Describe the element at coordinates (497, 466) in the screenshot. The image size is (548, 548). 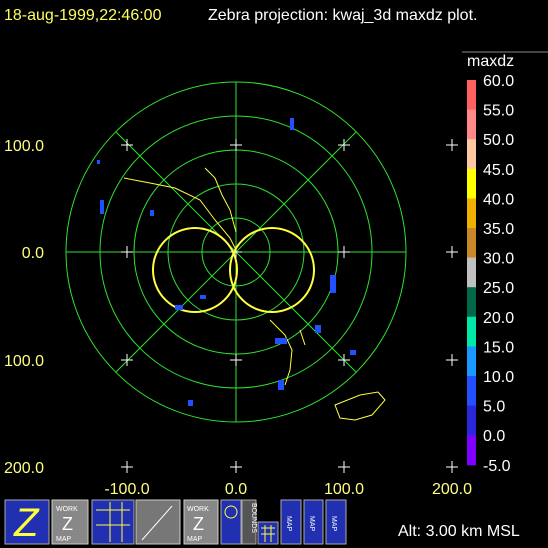
I see `colorbar-label: -5.0` at that location.